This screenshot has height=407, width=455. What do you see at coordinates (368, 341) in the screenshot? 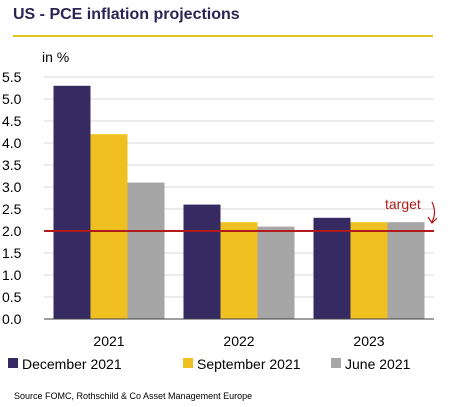
I see `x-tick-label: 2023` at bounding box center [368, 341].